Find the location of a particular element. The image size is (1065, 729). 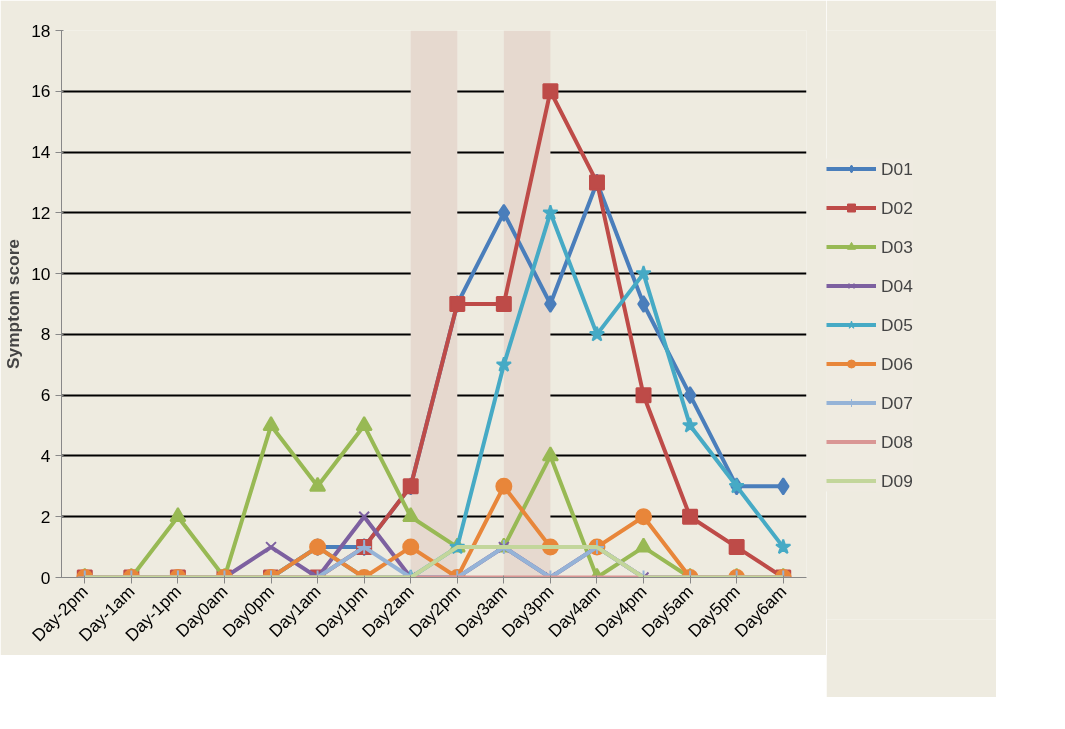

y-tick-label: 2 is located at coordinates (45, 516).